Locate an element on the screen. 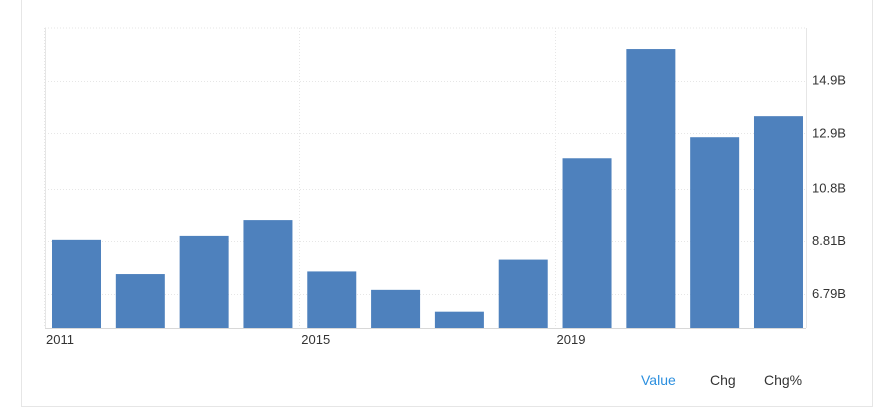  bar-2012 is located at coordinates (140, 301).